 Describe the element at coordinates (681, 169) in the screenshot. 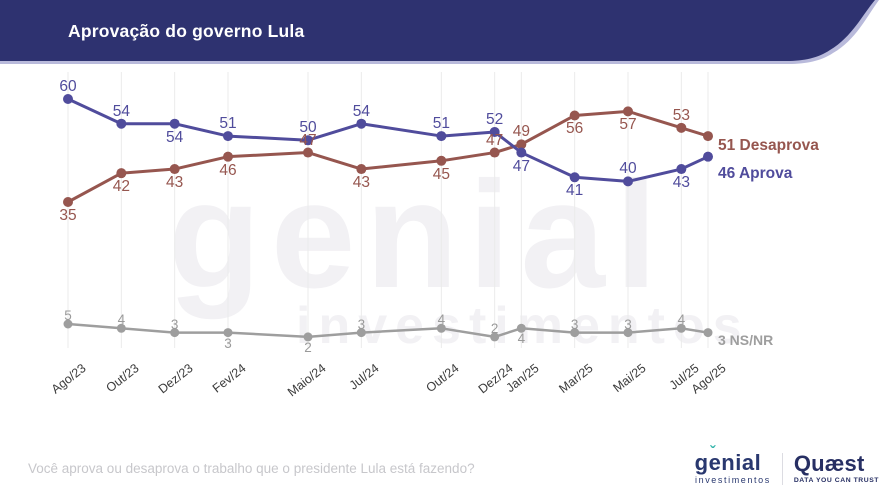

I see `data-point-aprova-Jul/25` at that location.